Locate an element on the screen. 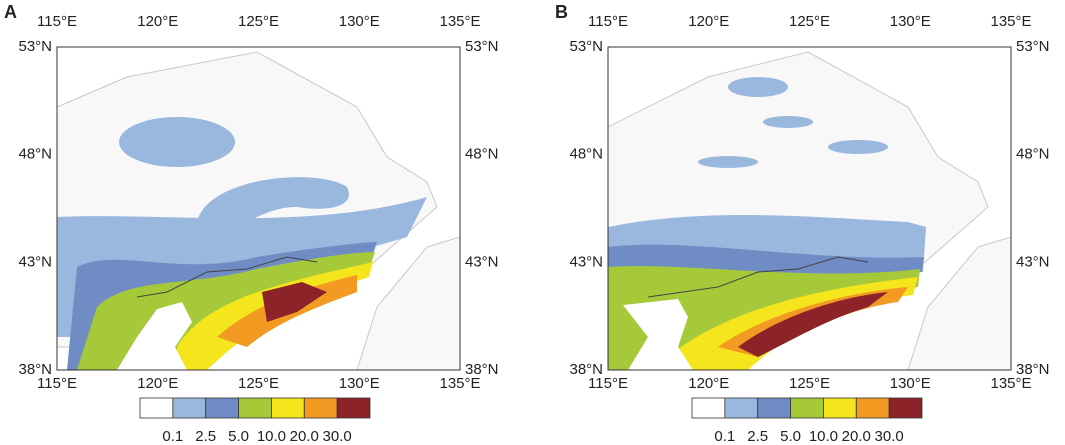 The height and width of the screenshot is (445, 1065). panel-label: A is located at coordinates (10, 12).